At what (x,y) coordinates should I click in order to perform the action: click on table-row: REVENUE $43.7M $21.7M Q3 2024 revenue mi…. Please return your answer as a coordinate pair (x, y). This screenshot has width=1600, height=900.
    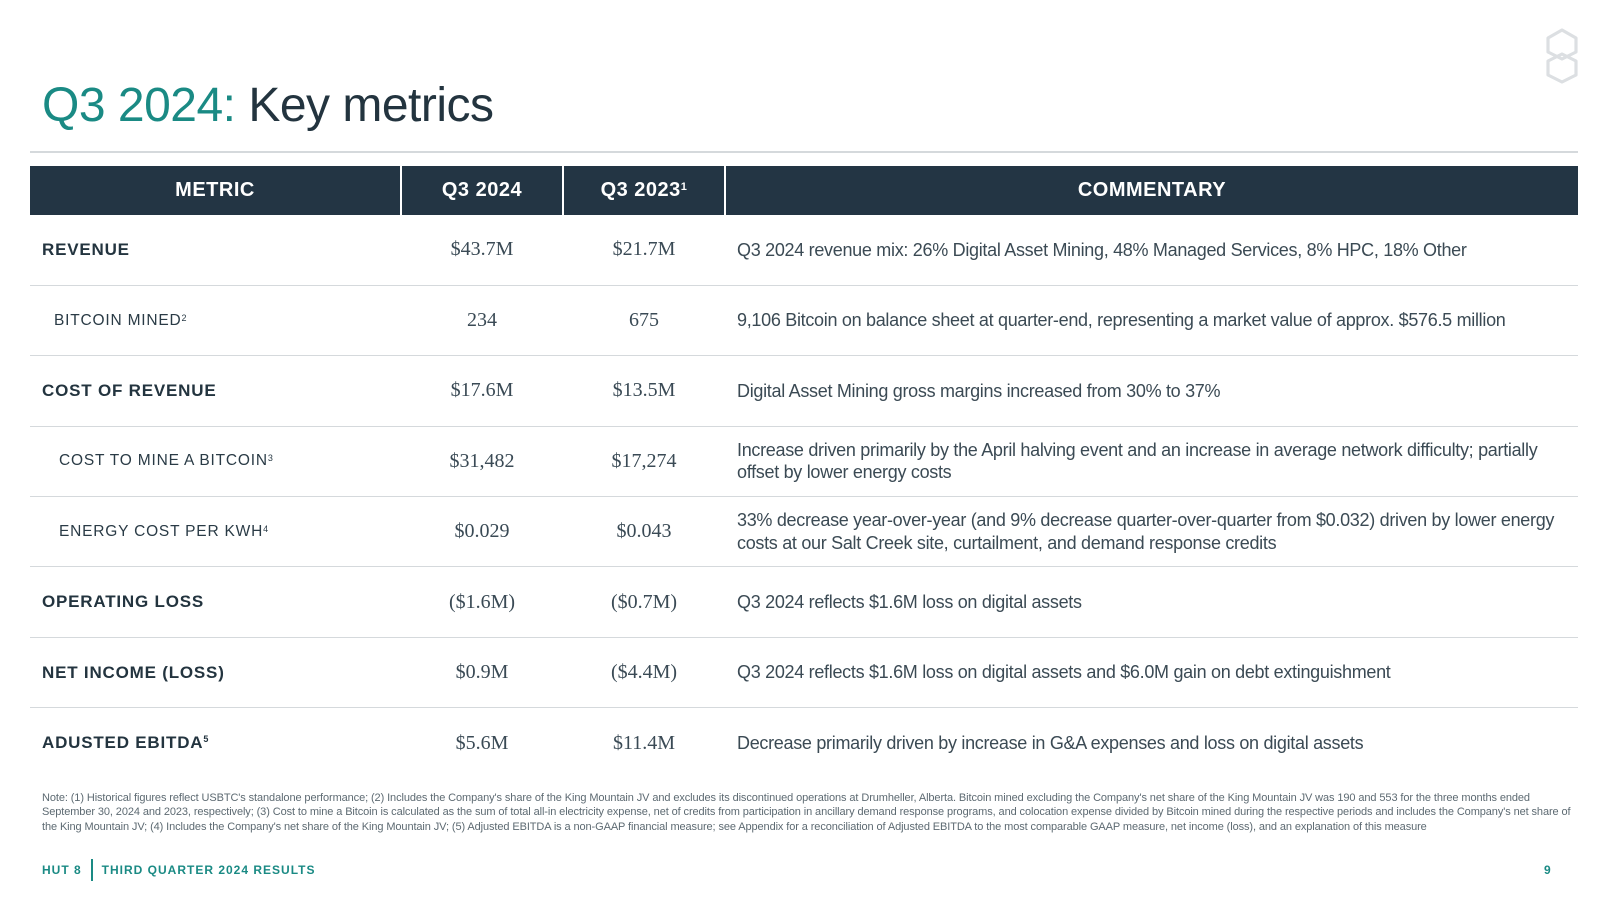
    Looking at the image, I should click on (804, 250).